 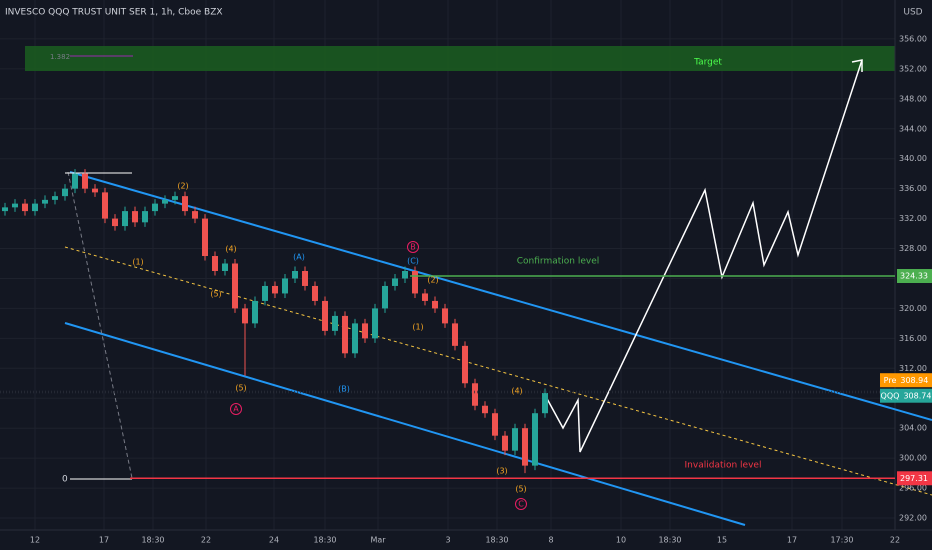 I want to click on x-tick-label: 15, so click(x=722, y=540).